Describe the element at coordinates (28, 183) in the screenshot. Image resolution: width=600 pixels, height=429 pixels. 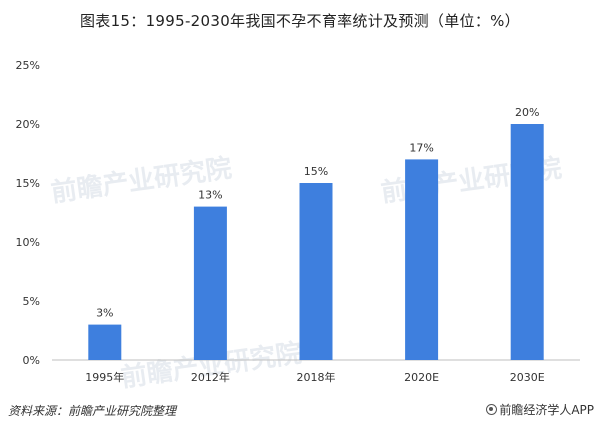
I see `y-tick-label: 15%` at that location.